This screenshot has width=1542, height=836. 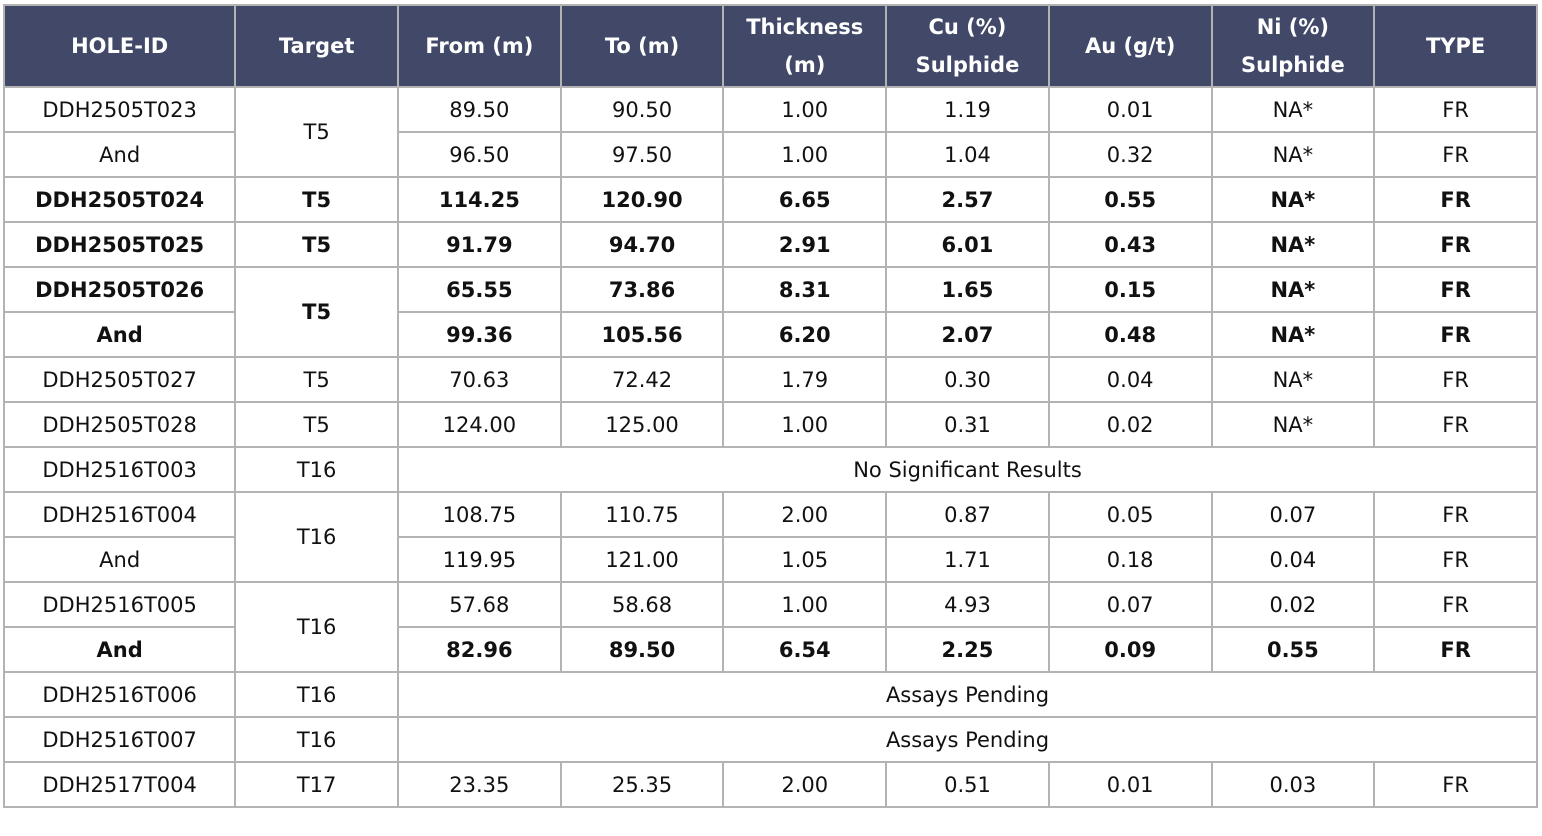 What do you see at coordinates (1130, 46) in the screenshot?
I see `header-au: Au (g/t)` at bounding box center [1130, 46].